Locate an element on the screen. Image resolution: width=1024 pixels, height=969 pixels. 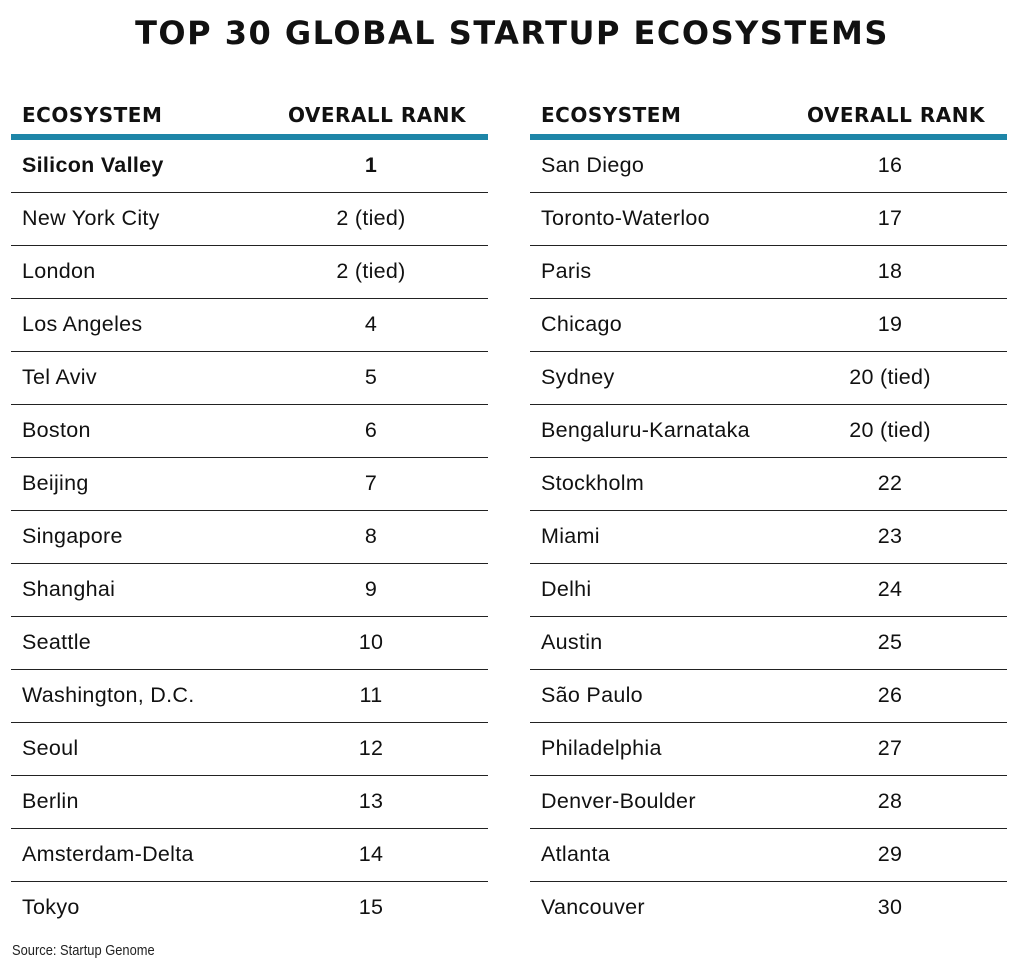
table-row: Chicago 19 is located at coordinates (768, 325).